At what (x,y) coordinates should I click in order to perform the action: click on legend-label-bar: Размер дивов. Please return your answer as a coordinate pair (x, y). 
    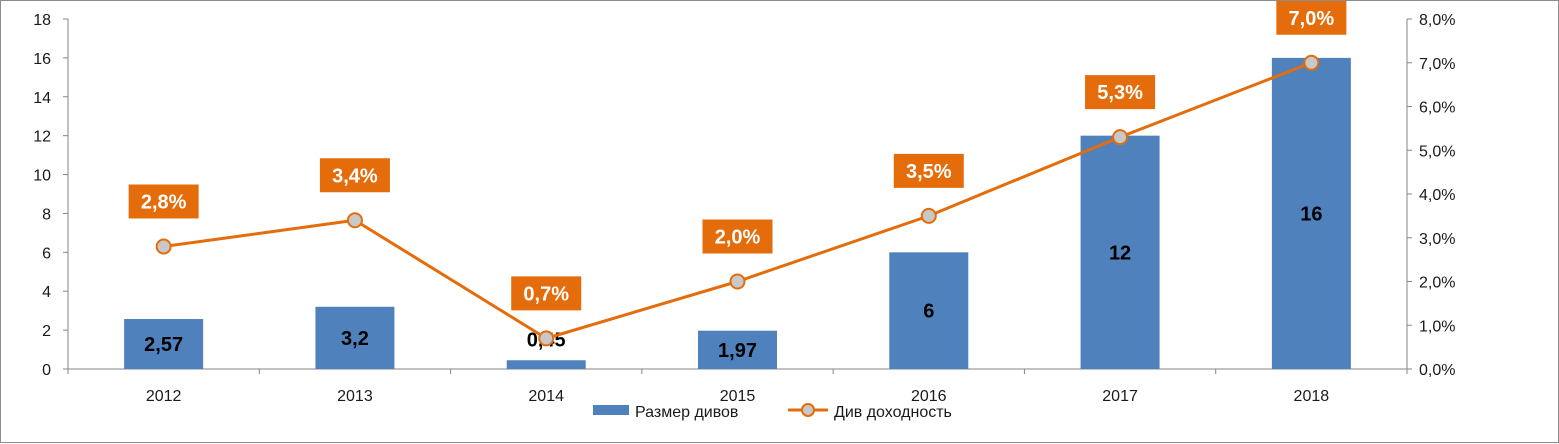
    Looking at the image, I should click on (686, 412).